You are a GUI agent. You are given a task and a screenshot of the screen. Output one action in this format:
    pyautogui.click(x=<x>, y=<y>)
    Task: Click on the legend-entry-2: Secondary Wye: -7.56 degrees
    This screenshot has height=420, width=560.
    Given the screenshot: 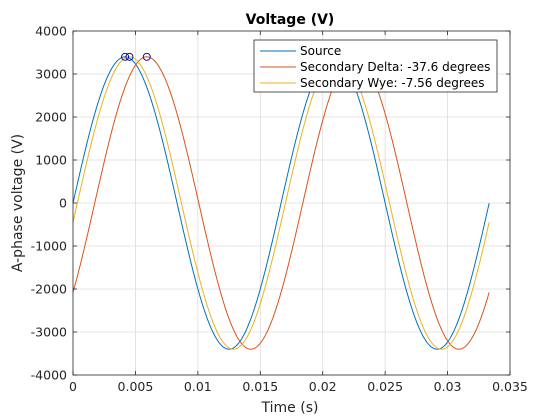 What is the action you would take?
    pyautogui.click(x=392, y=83)
    